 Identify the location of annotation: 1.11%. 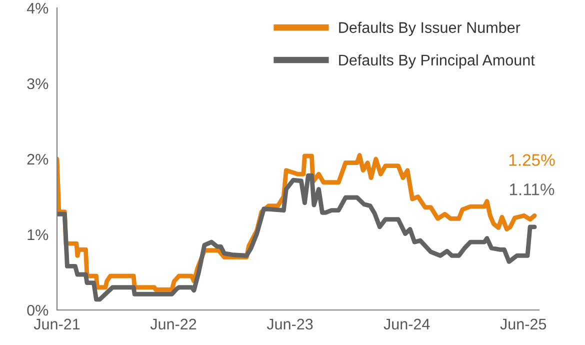
(532, 190).